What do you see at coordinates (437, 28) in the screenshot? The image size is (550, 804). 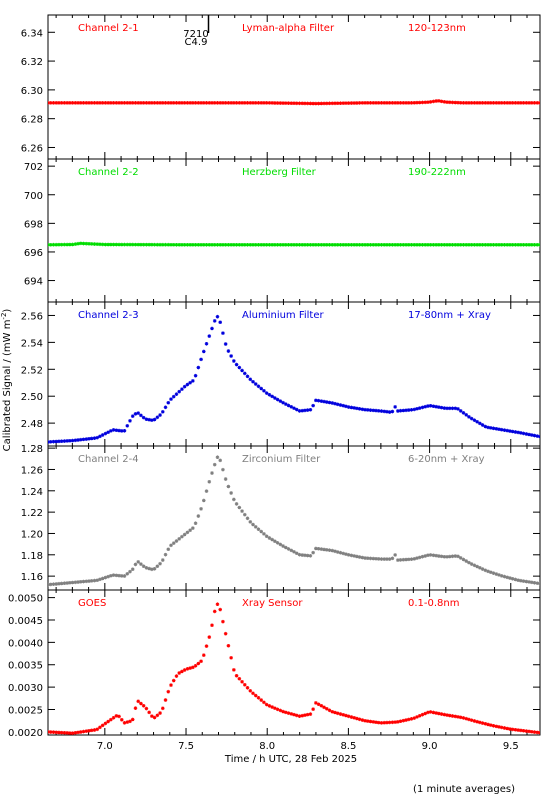 I see `band-label: 120-123nm` at bounding box center [437, 28].